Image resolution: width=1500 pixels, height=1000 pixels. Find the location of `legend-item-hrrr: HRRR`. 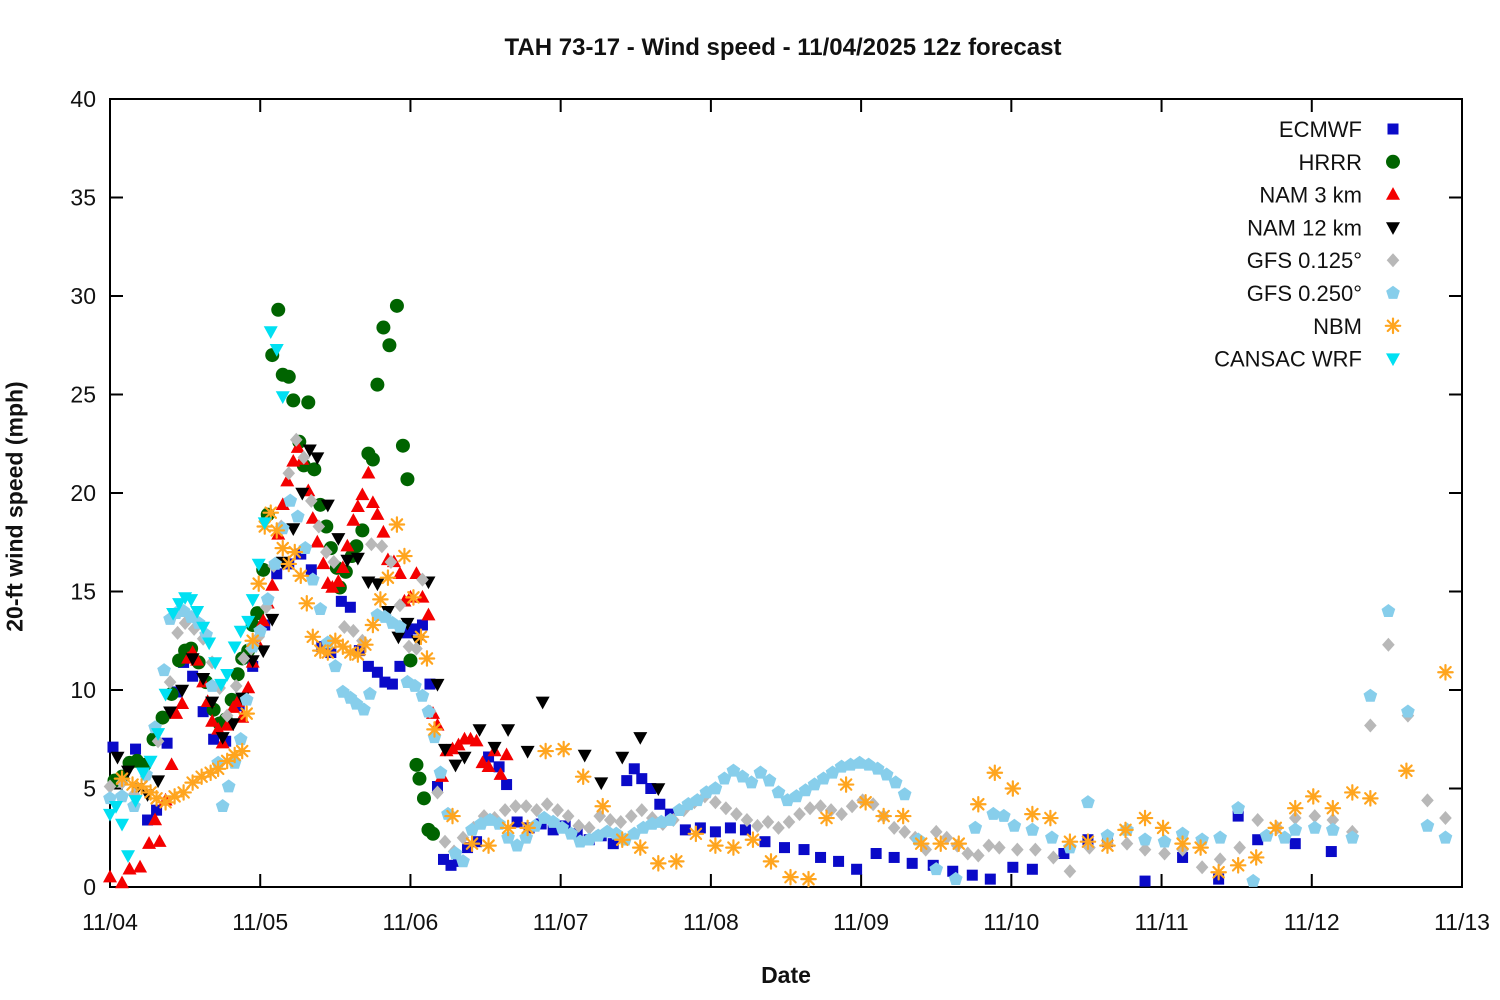

legend-item-hrrr: HRRR is located at coordinates (1349, 162).